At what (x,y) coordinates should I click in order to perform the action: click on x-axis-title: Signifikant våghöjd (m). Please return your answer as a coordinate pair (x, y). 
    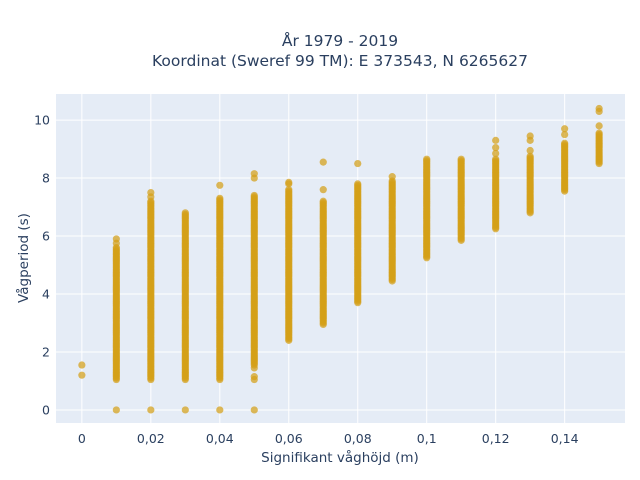
    Looking at the image, I should click on (340, 457).